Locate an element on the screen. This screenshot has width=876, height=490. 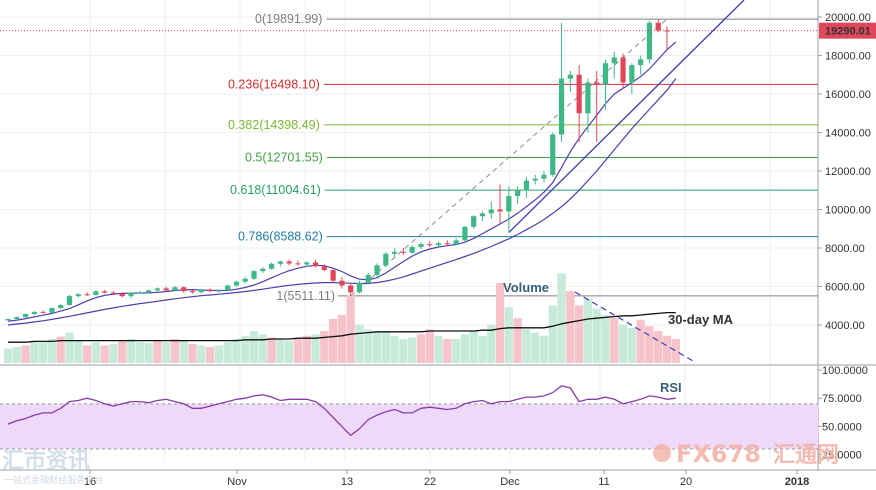
time-tick-label: Dec is located at coordinates (510, 482).